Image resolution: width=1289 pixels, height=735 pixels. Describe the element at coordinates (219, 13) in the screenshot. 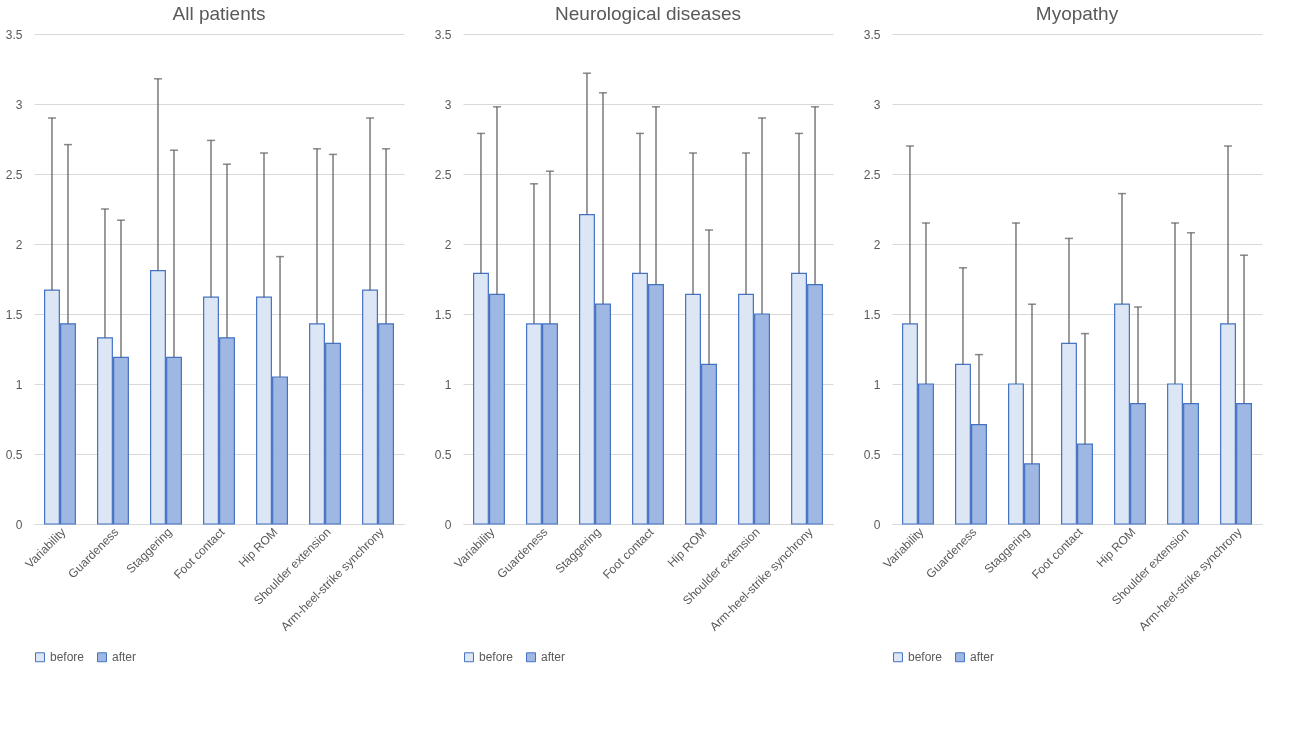

I see `chart-title: All patients` at that location.